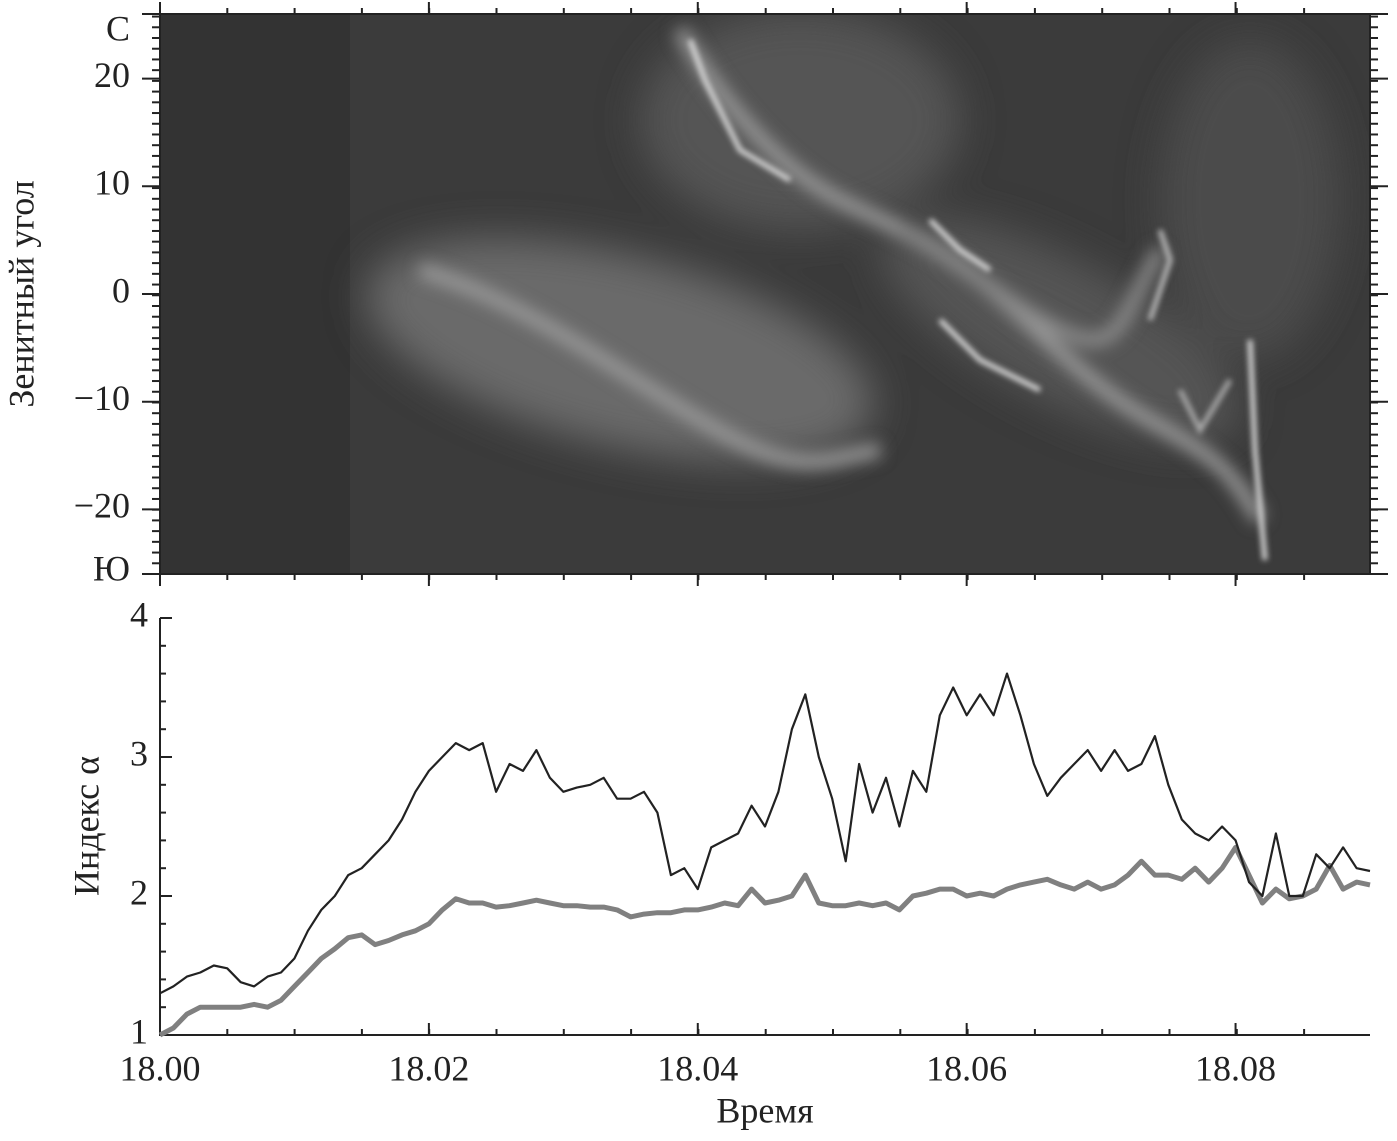 The image size is (1397, 1141). I want to click on y-tick-label: 0, so click(121, 290).